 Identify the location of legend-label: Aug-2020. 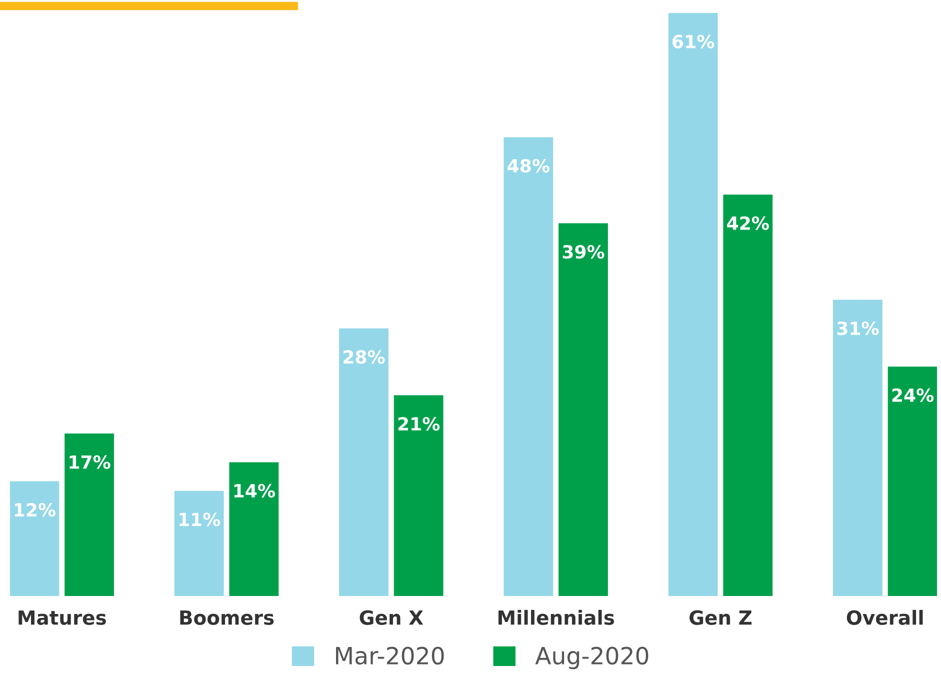
(591, 658).